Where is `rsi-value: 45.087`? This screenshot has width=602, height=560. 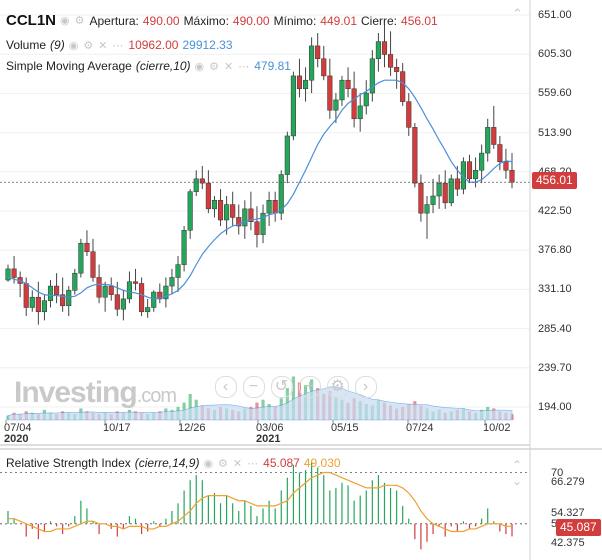
rsi-value: 45.087 is located at coordinates (281, 463).